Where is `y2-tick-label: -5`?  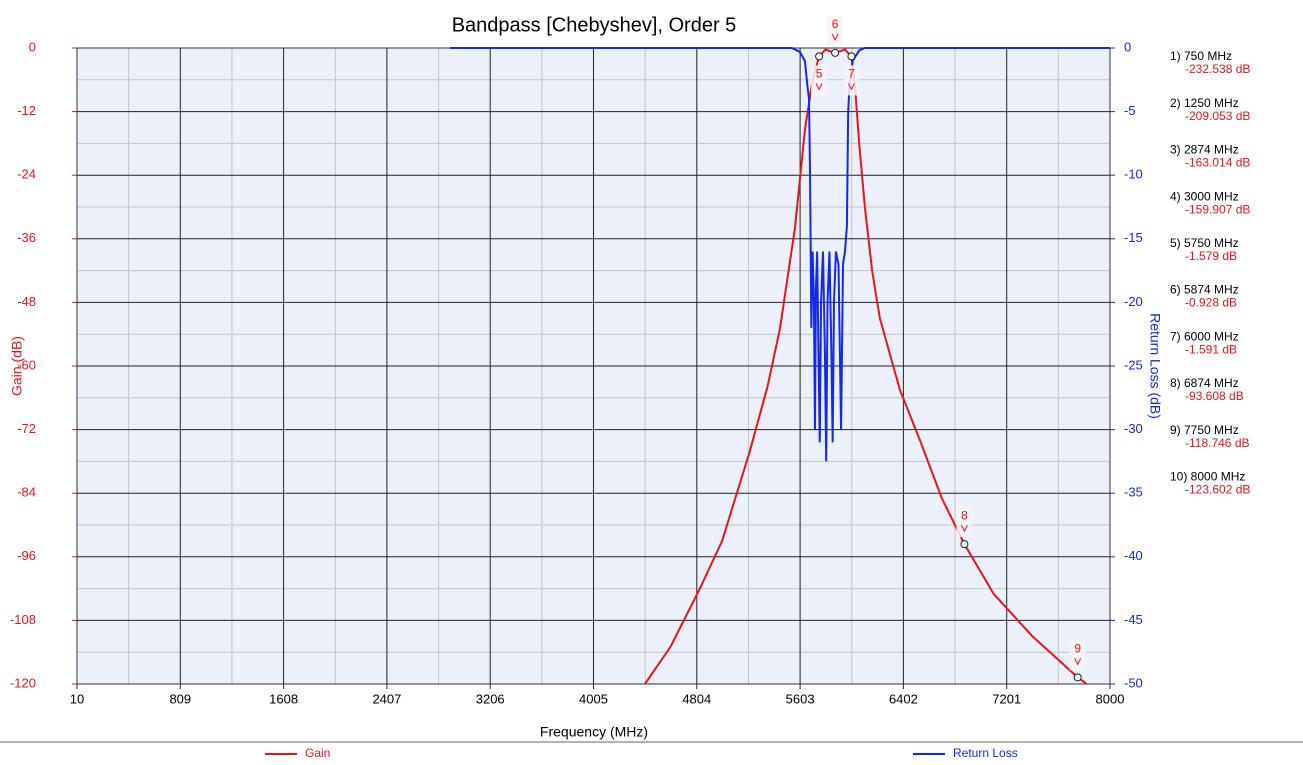
y2-tick-label: -5 is located at coordinates (1130, 110).